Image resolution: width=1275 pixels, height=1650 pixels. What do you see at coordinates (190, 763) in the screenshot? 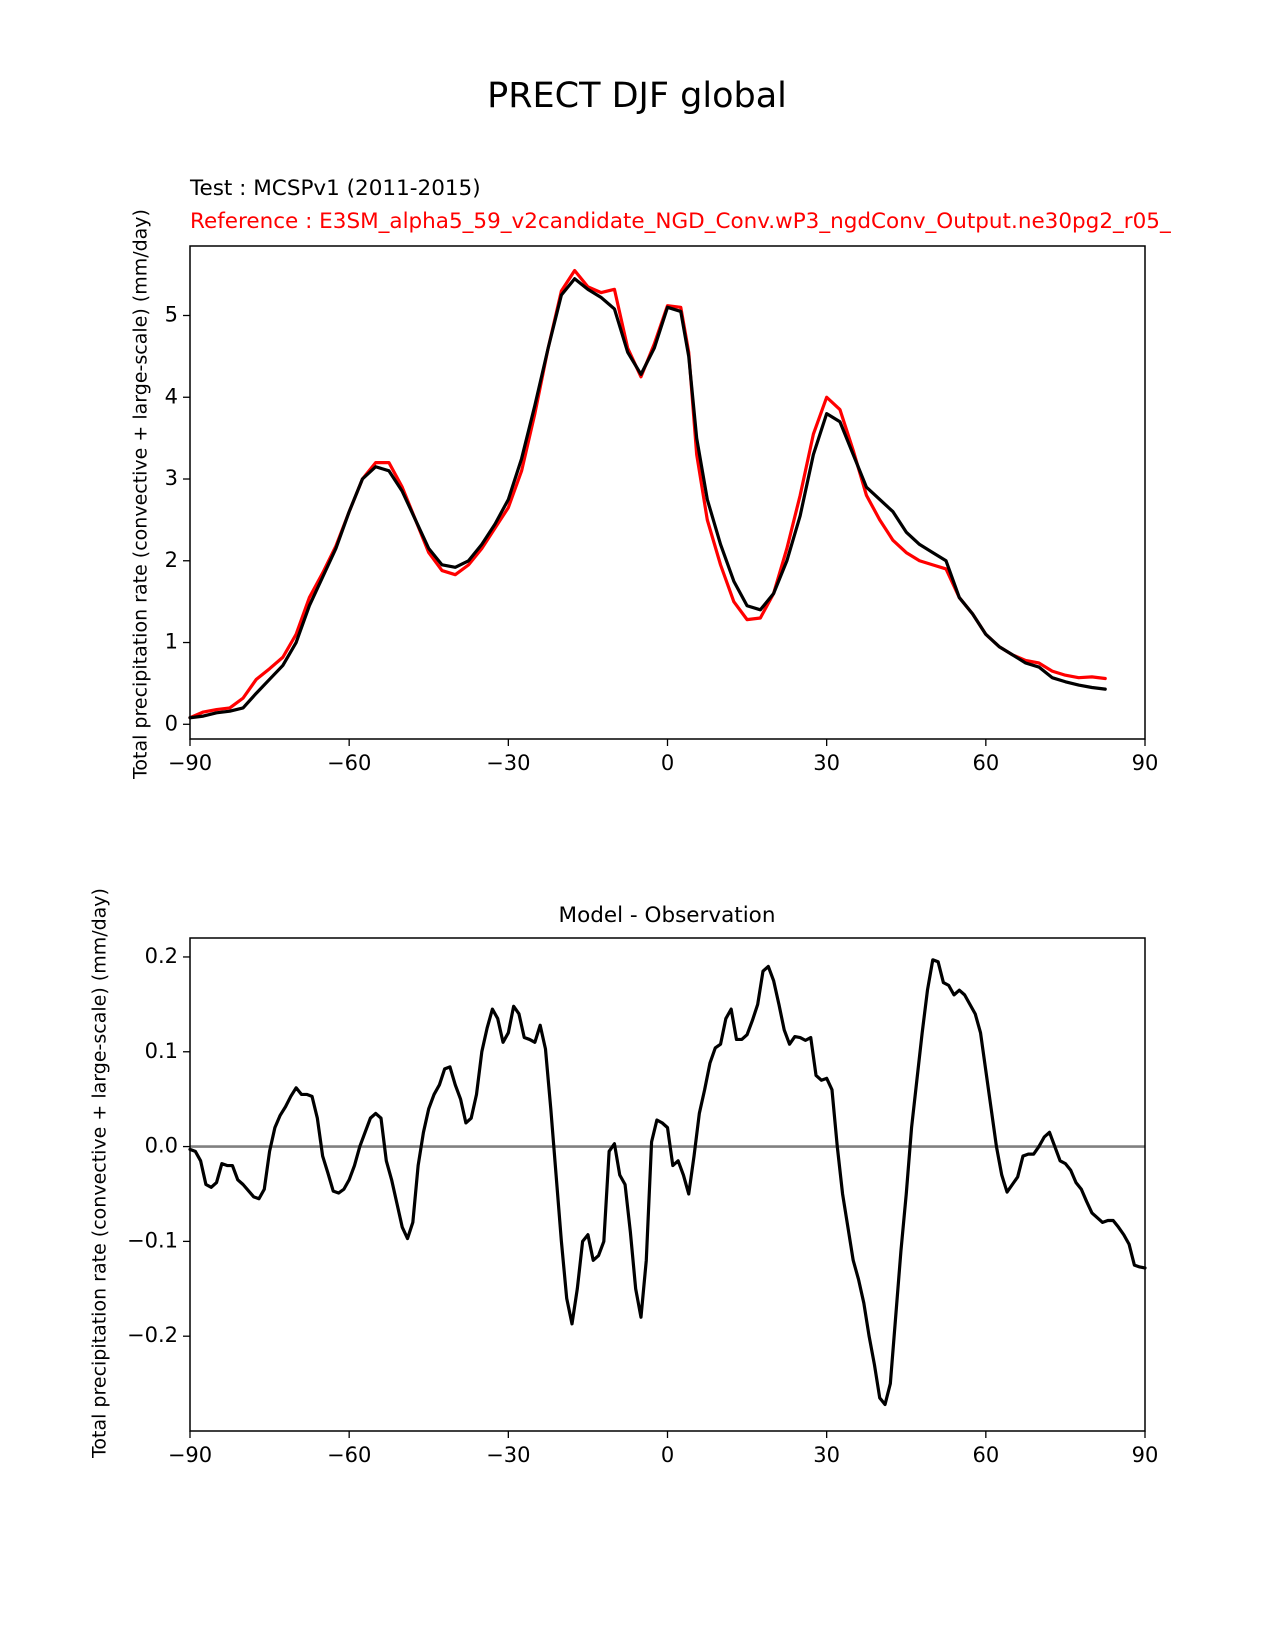
I see `top-xtick-label: −90` at bounding box center [190, 763].